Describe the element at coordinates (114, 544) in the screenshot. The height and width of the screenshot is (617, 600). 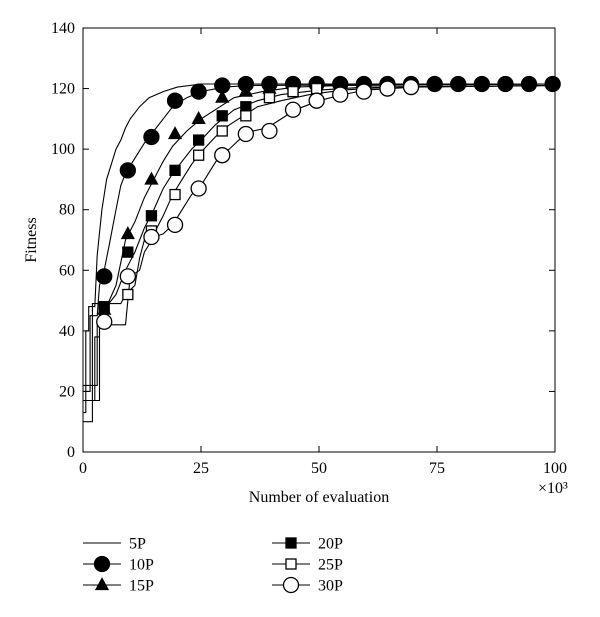
I see `legend-item-5p: 5P` at that location.